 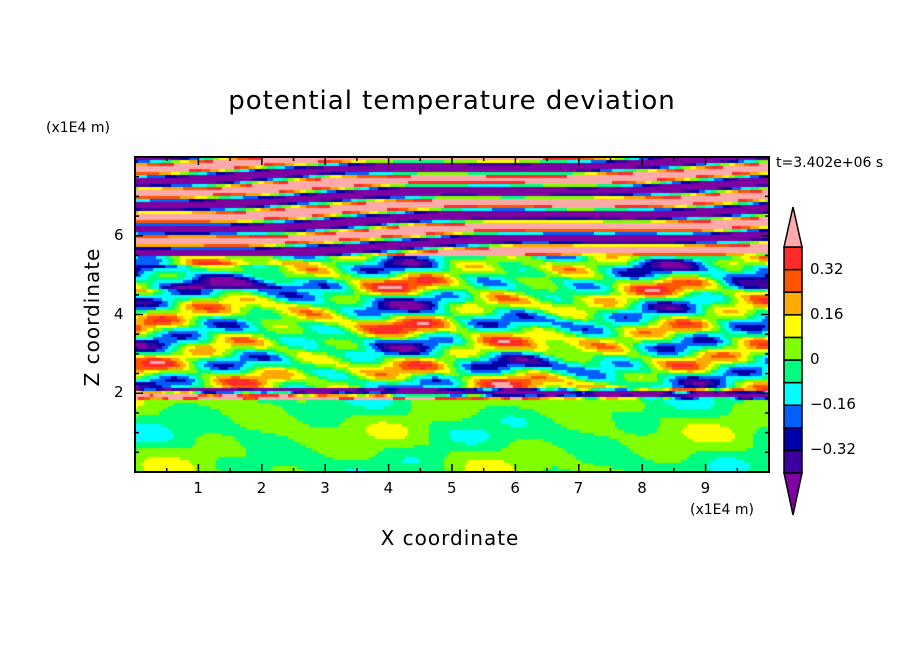 I want to click on y-tick-label: 2, so click(x=119, y=392).